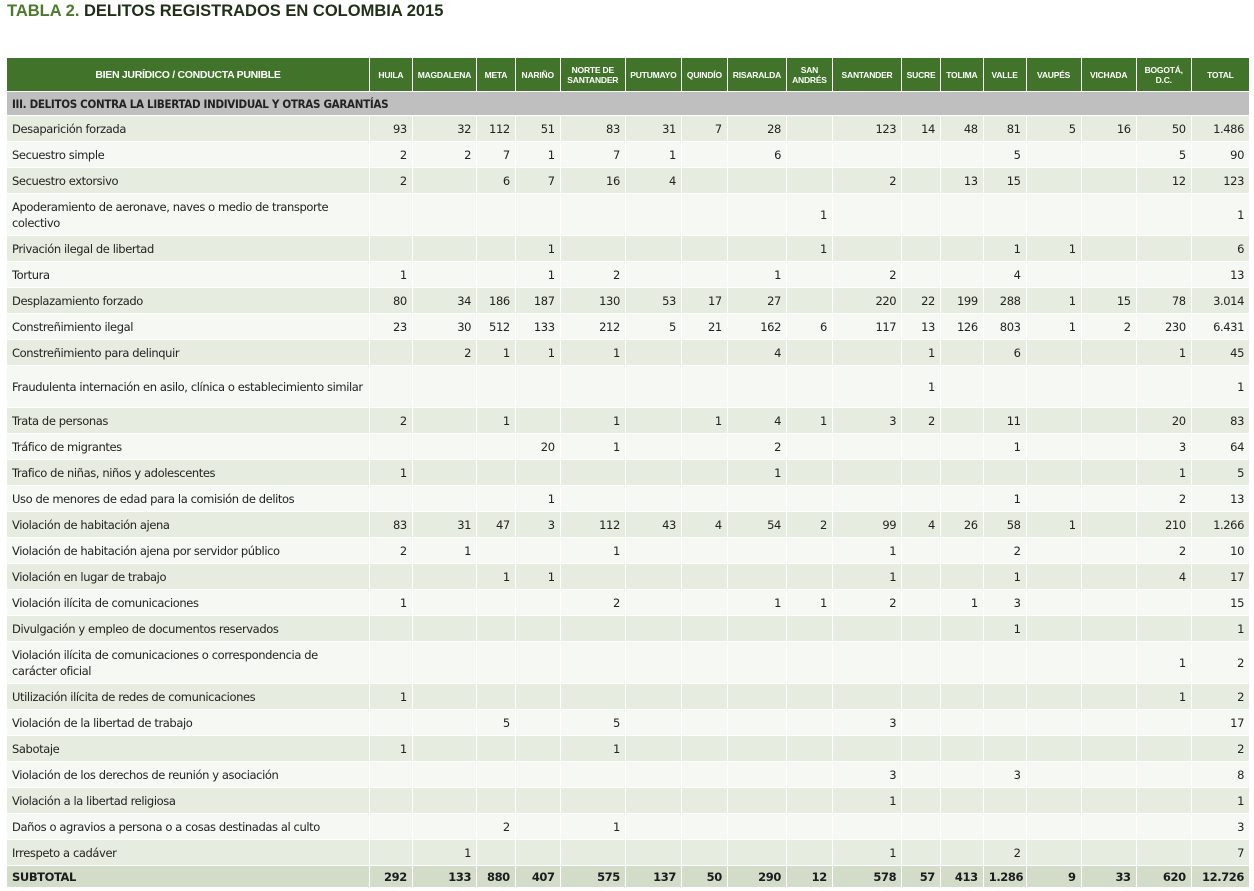 Image resolution: width=1254 pixels, height=891 pixels. What do you see at coordinates (188, 74) in the screenshot?
I see `column-header-conduct: BIEN JURÍDICO / CONDUCTA PUNIBLE` at bounding box center [188, 74].